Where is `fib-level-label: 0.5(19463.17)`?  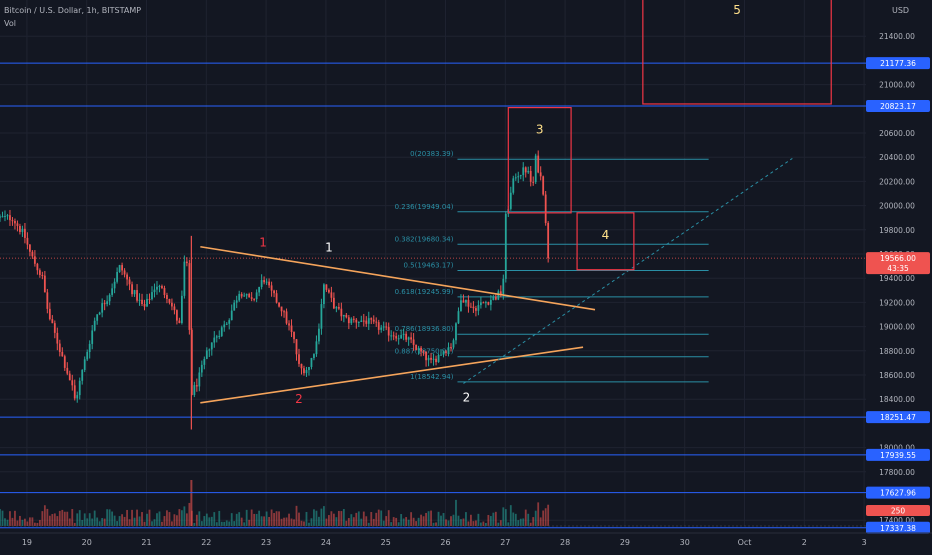
fib-level-label: 0.5(19463.17) is located at coordinates (428, 266).